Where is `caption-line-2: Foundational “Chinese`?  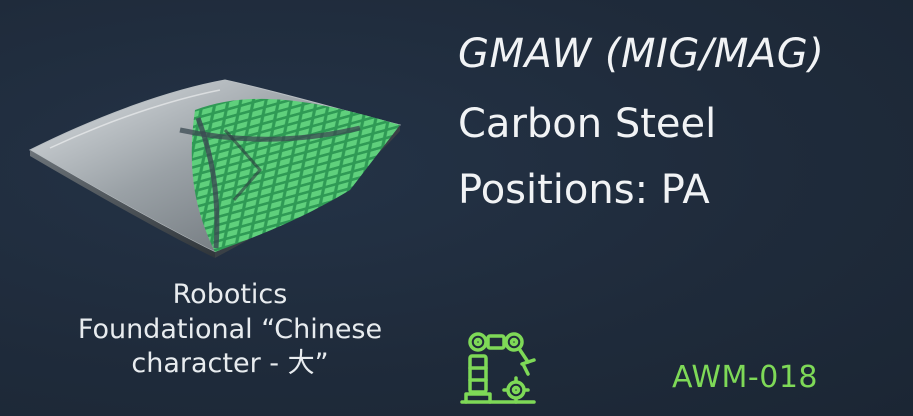
caption-line-2: Foundational “Chinese is located at coordinates (230, 329).